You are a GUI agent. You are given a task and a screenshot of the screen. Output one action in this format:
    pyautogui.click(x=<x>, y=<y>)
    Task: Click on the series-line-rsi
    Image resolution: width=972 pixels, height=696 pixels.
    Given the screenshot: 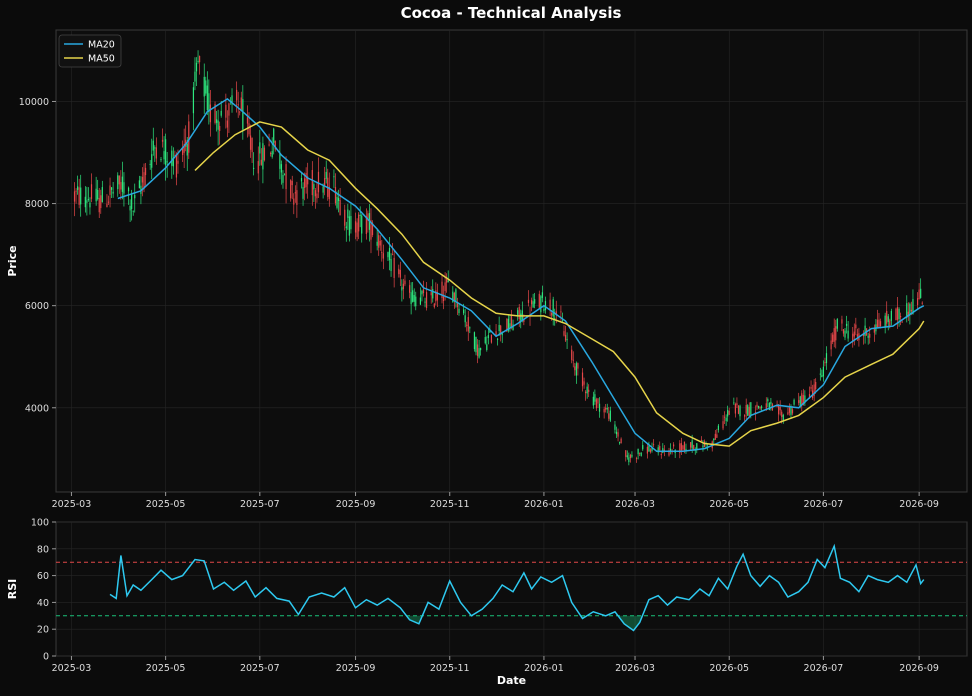 What is the action you would take?
    pyautogui.click(x=517, y=587)
    